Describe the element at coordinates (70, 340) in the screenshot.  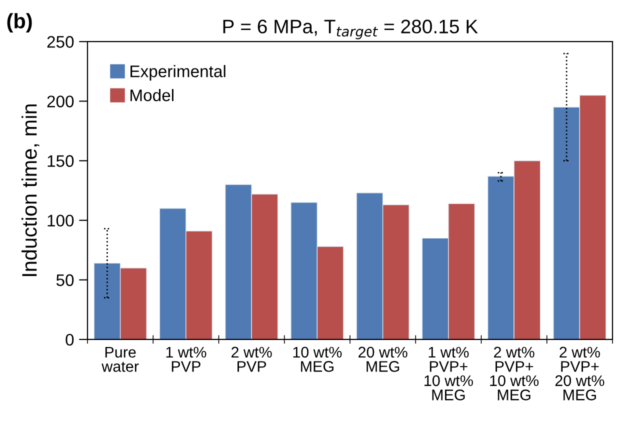
I see `y-tick-label: 0` at that location.